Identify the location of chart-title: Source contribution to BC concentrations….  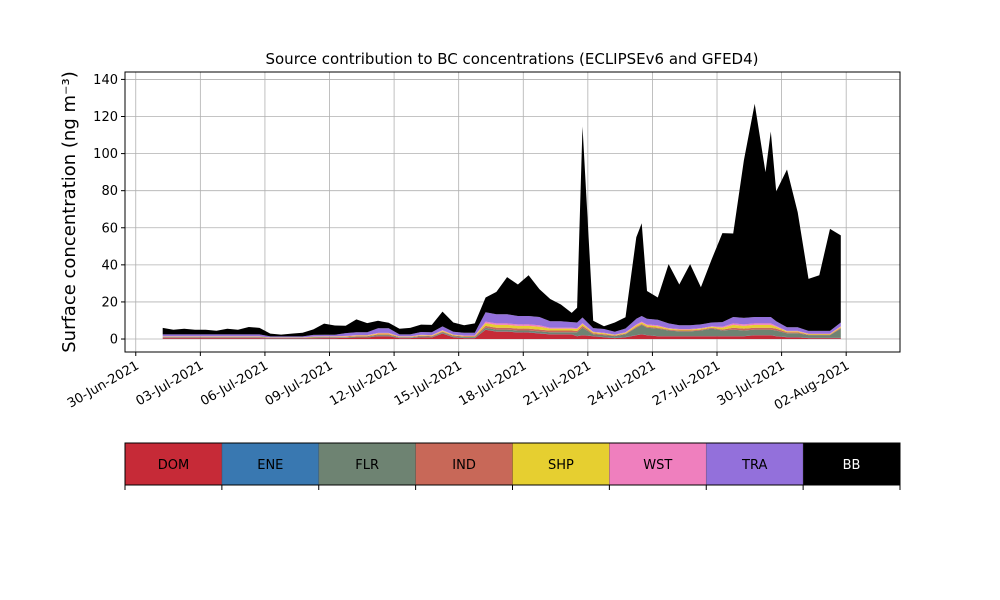
(511, 59).